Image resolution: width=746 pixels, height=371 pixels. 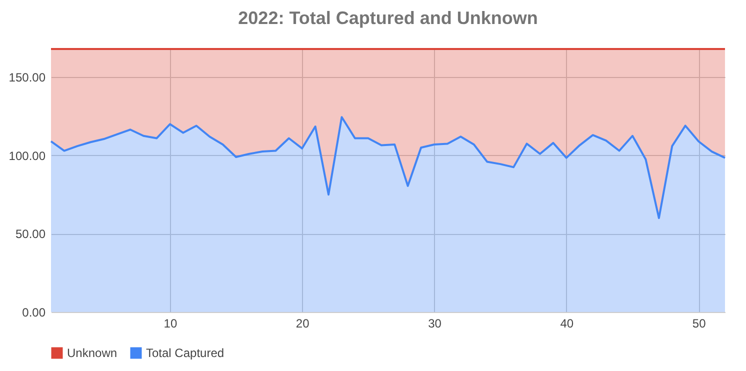 What do you see at coordinates (27, 77) in the screenshot?
I see `y-tick-label: 150.00` at bounding box center [27, 77].